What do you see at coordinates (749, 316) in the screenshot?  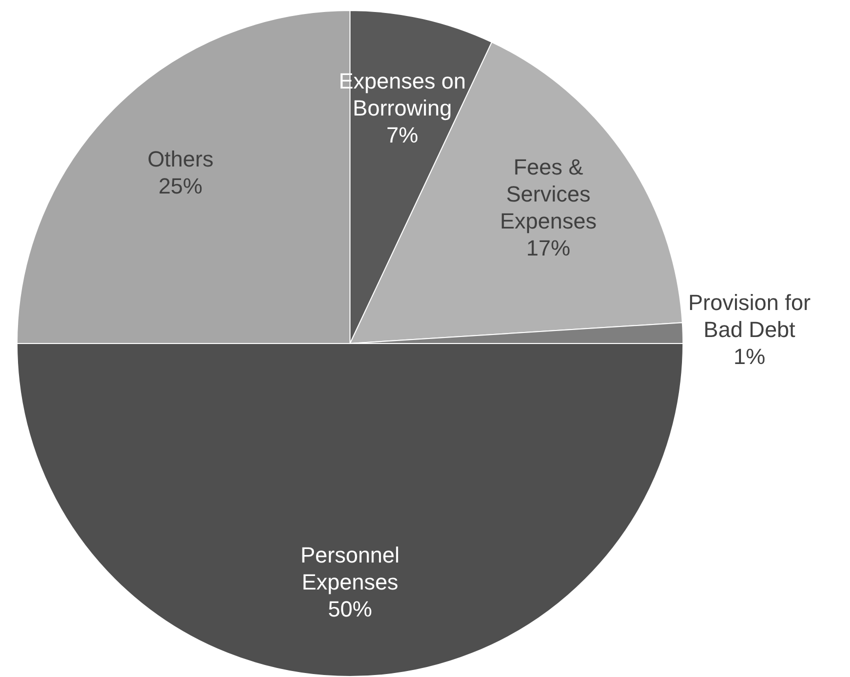 I see `slice-label: Provision for Bad Debt` at bounding box center [749, 316].